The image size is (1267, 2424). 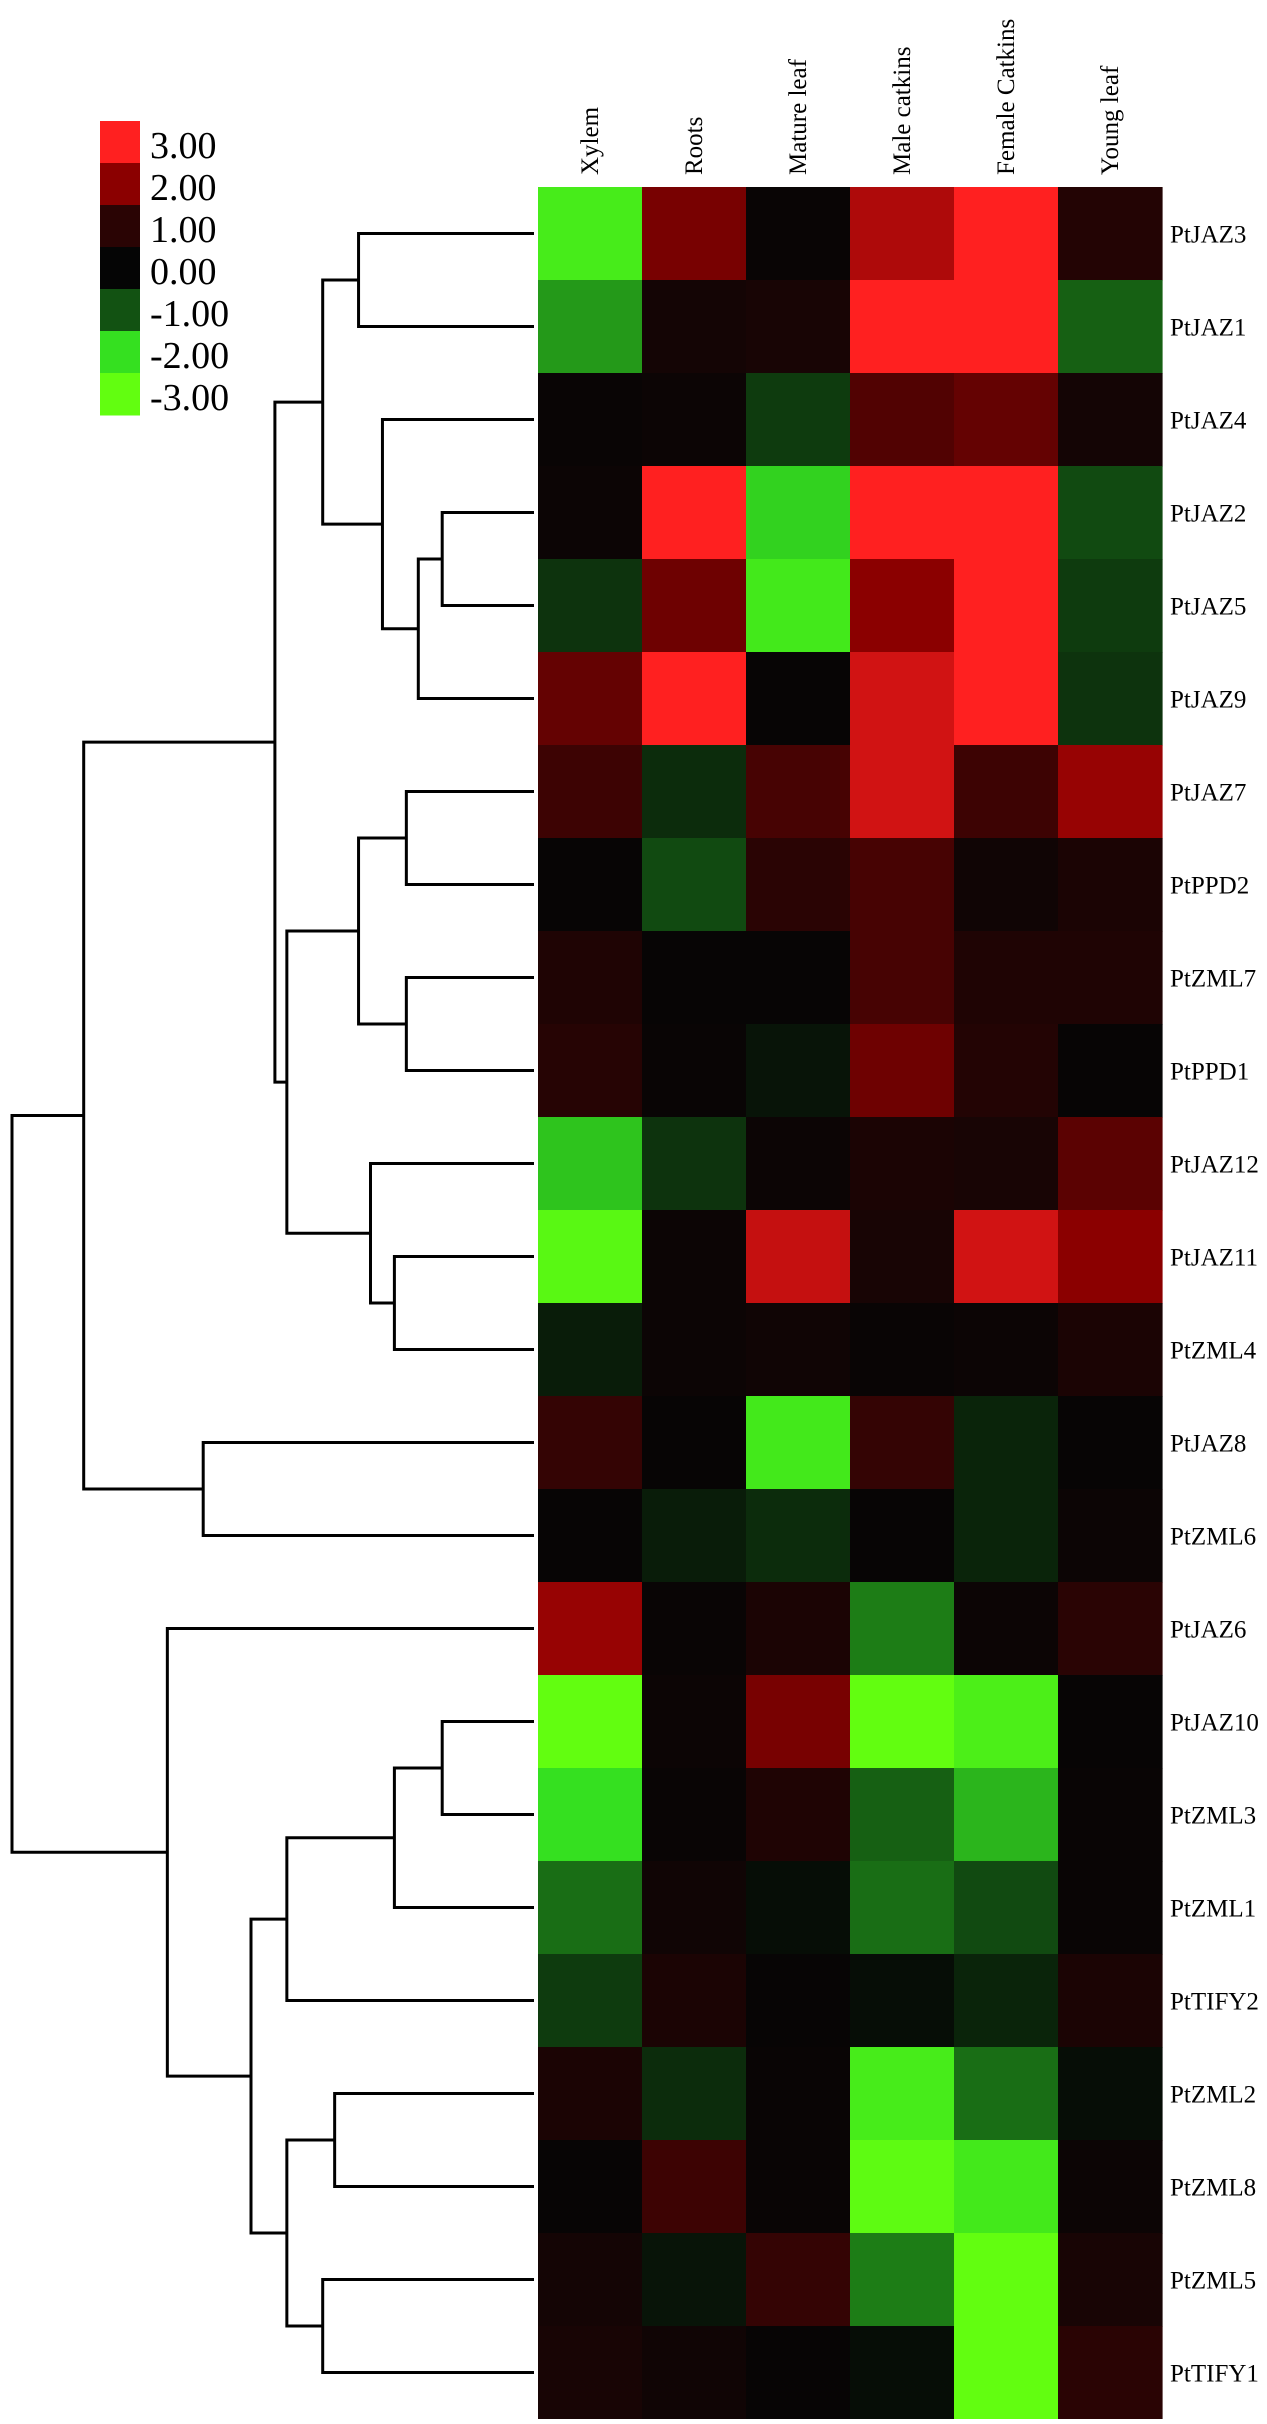 What do you see at coordinates (798, 1722) in the screenshot?
I see `heatmap-cell-ptjaz10-mature-leaf` at bounding box center [798, 1722].